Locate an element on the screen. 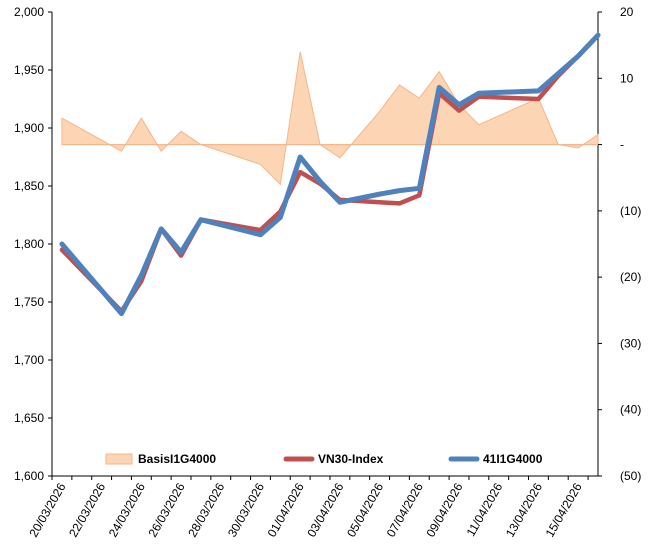  left-tick-label: 1,950 is located at coordinates (29, 70).